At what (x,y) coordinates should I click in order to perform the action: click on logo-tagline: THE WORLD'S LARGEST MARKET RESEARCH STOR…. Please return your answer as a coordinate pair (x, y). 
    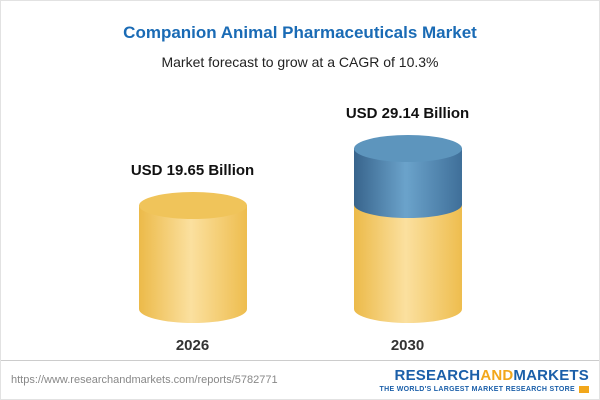
    Looking at the image, I should click on (477, 389).